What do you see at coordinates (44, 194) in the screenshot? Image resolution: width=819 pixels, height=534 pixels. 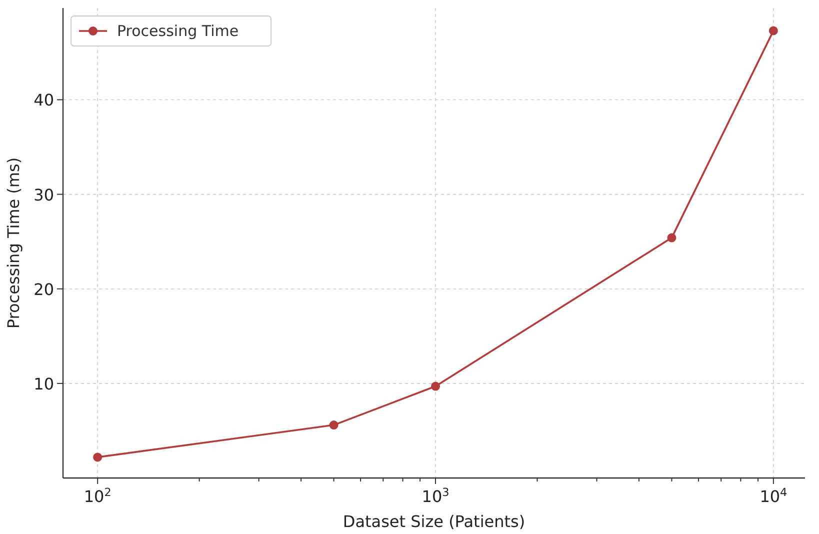 I see `y-tick-label: 30` at bounding box center [44, 194].